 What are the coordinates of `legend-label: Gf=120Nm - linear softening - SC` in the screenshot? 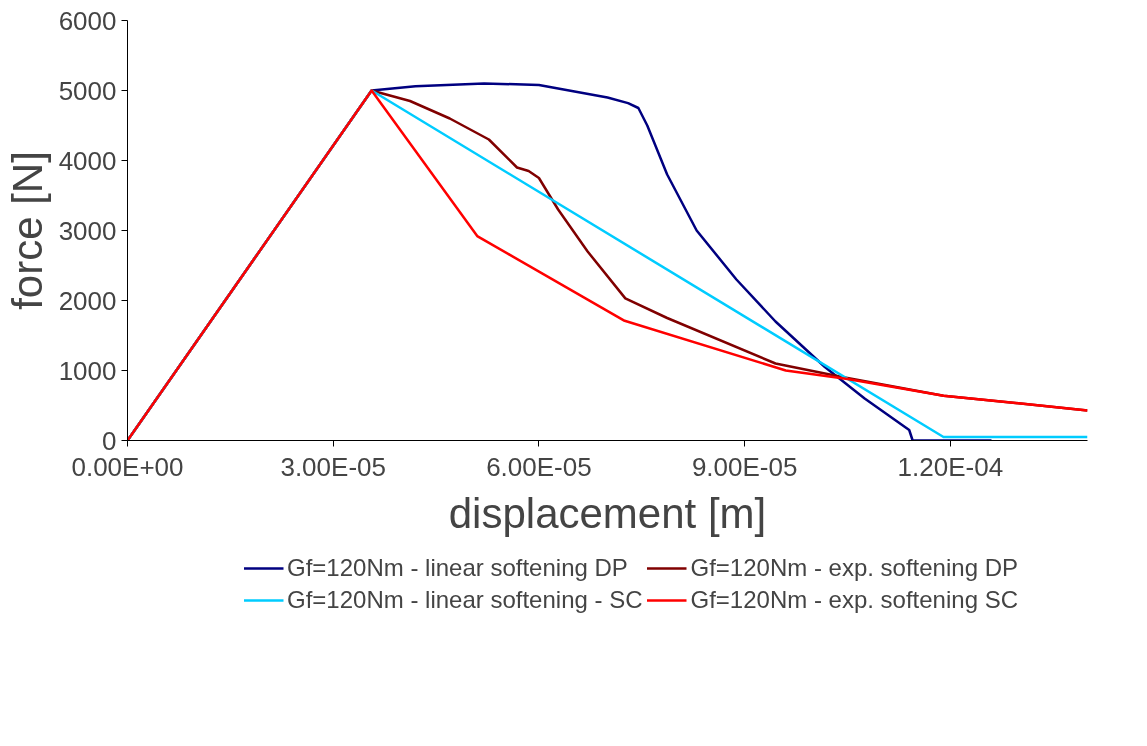 It's located at (465, 600).